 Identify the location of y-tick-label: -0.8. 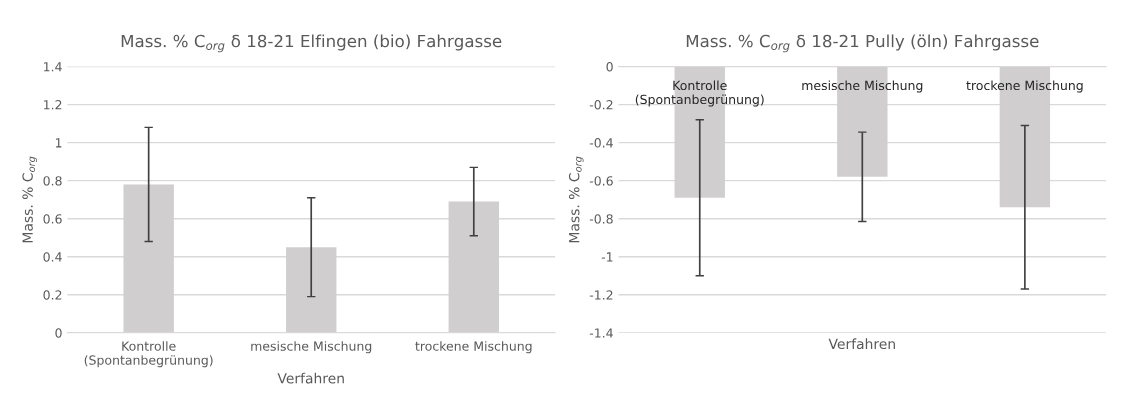
(601, 219).